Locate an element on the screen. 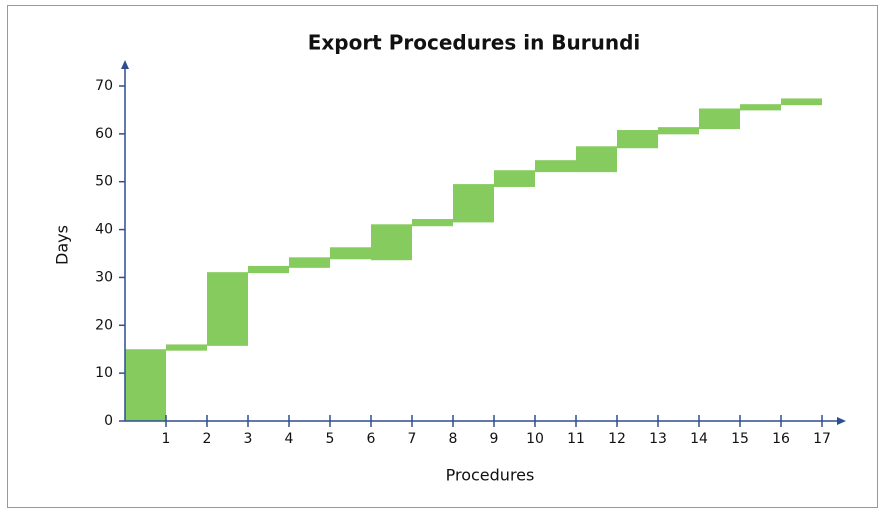 The width and height of the screenshot is (885, 515). y-tick-label: 70 is located at coordinates (104, 86).